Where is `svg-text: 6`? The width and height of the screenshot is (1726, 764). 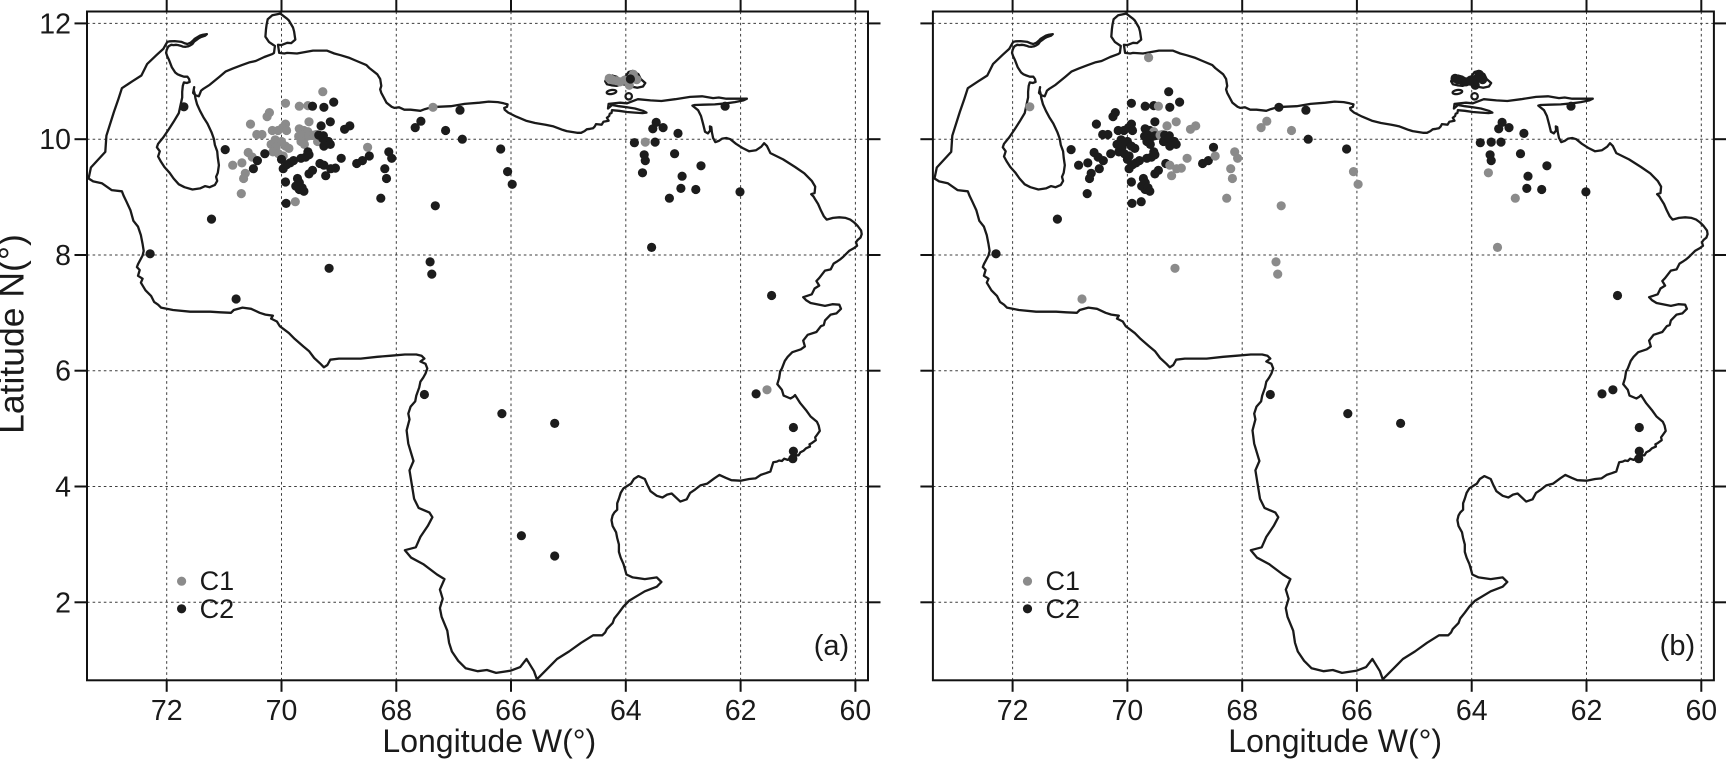 svg-text: 6 is located at coordinates (63, 372).